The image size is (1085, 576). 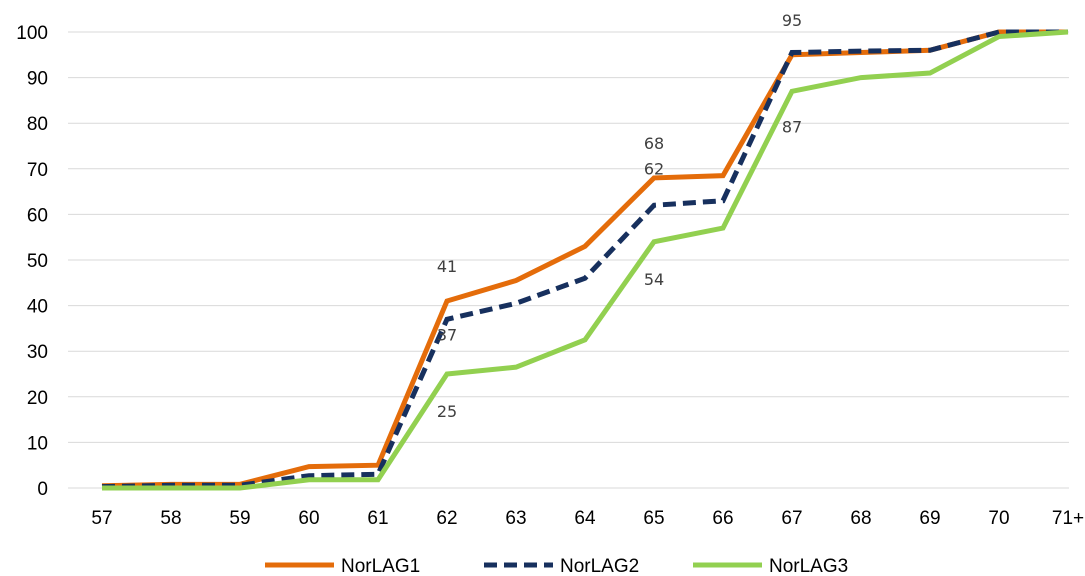 I want to click on x-tick-label: 70, so click(x=998, y=518).